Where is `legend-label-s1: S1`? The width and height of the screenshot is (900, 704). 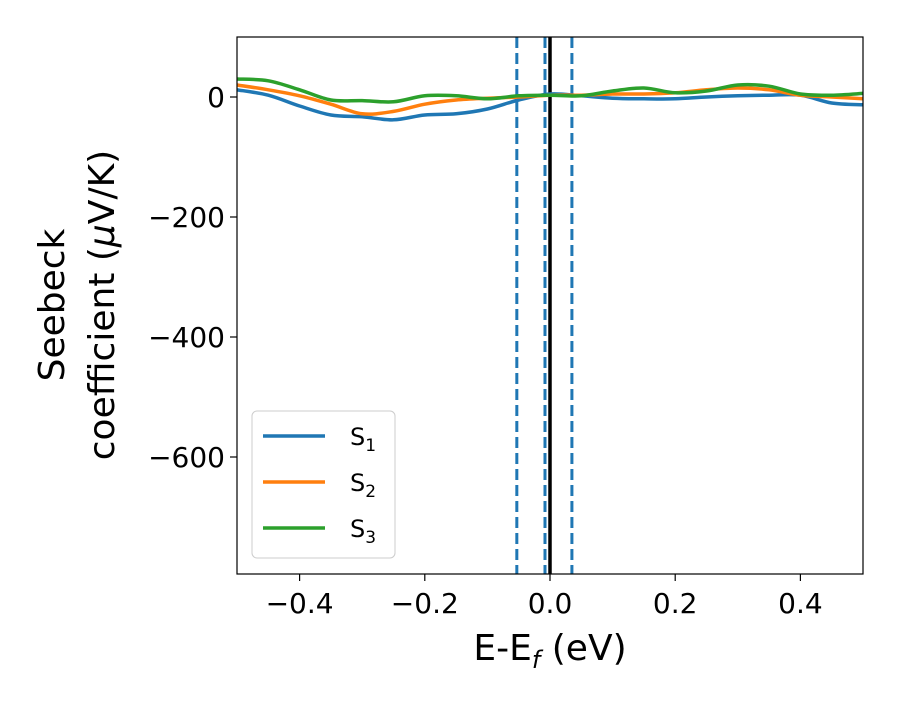
legend-label-s1: S1 is located at coordinates (363, 439).